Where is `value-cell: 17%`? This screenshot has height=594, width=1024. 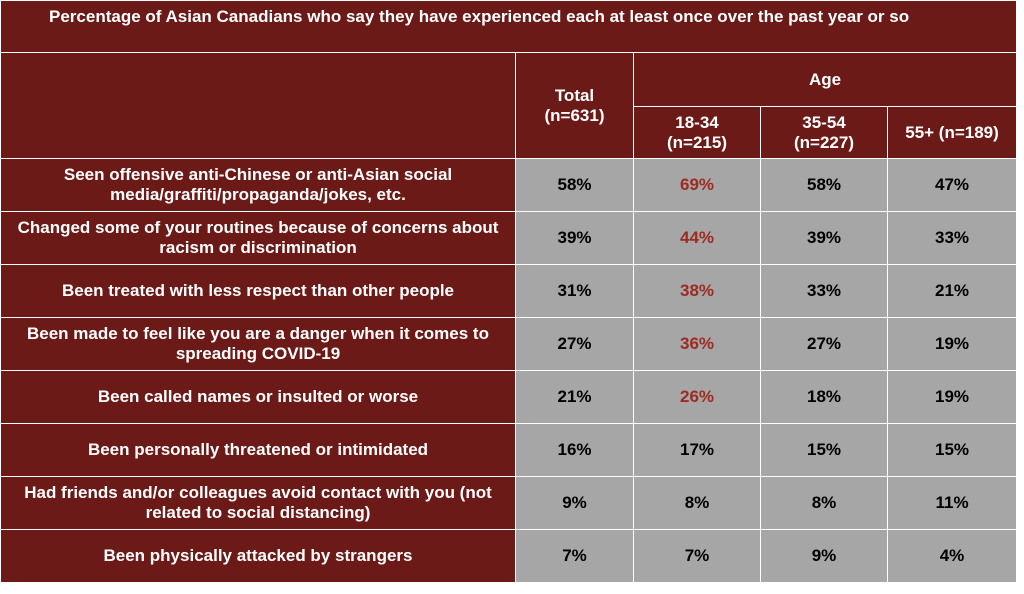
value-cell: 17% is located at coordinates (697, 450).